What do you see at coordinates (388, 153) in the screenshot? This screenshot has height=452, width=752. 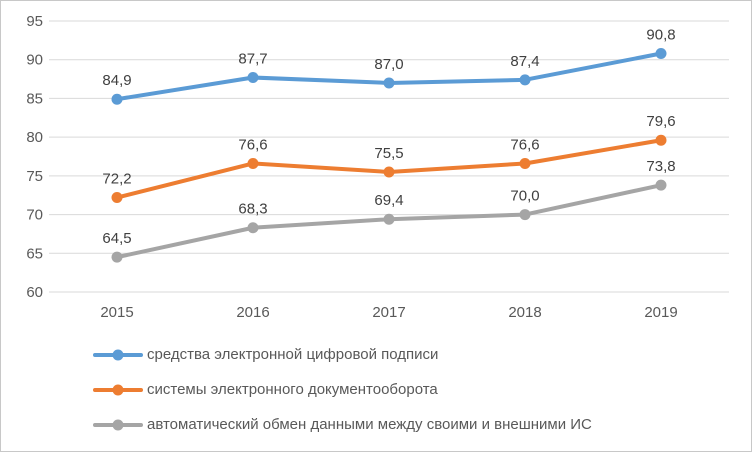 I see `data-label: 75,5` at bounding box center [388, 153].